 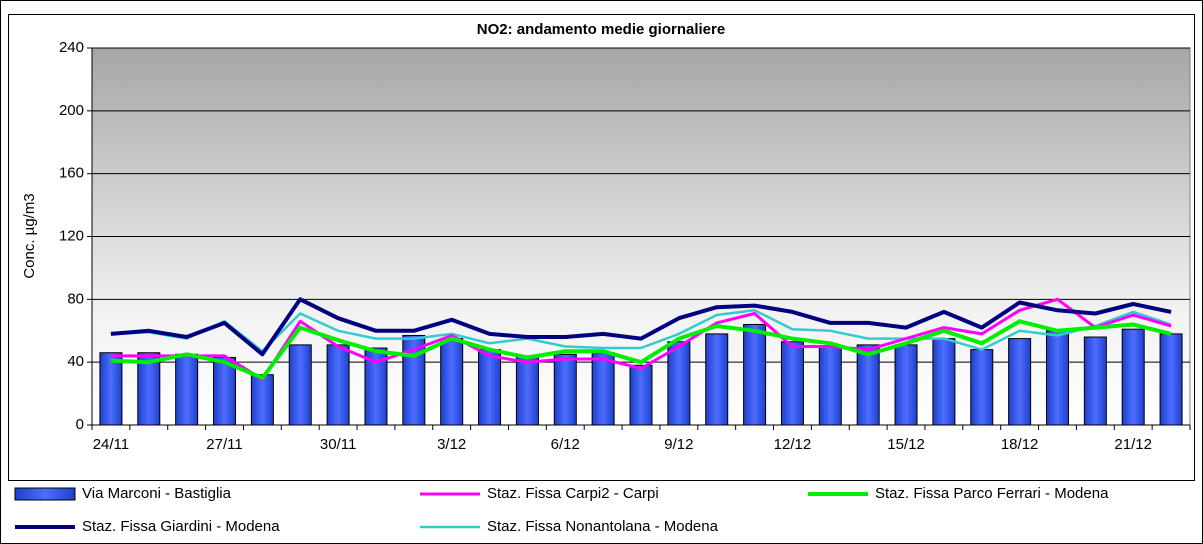 I want to click on legend-label: Staz. Fissa Parco Ferrari - Modena, so click(x=992, y=493).